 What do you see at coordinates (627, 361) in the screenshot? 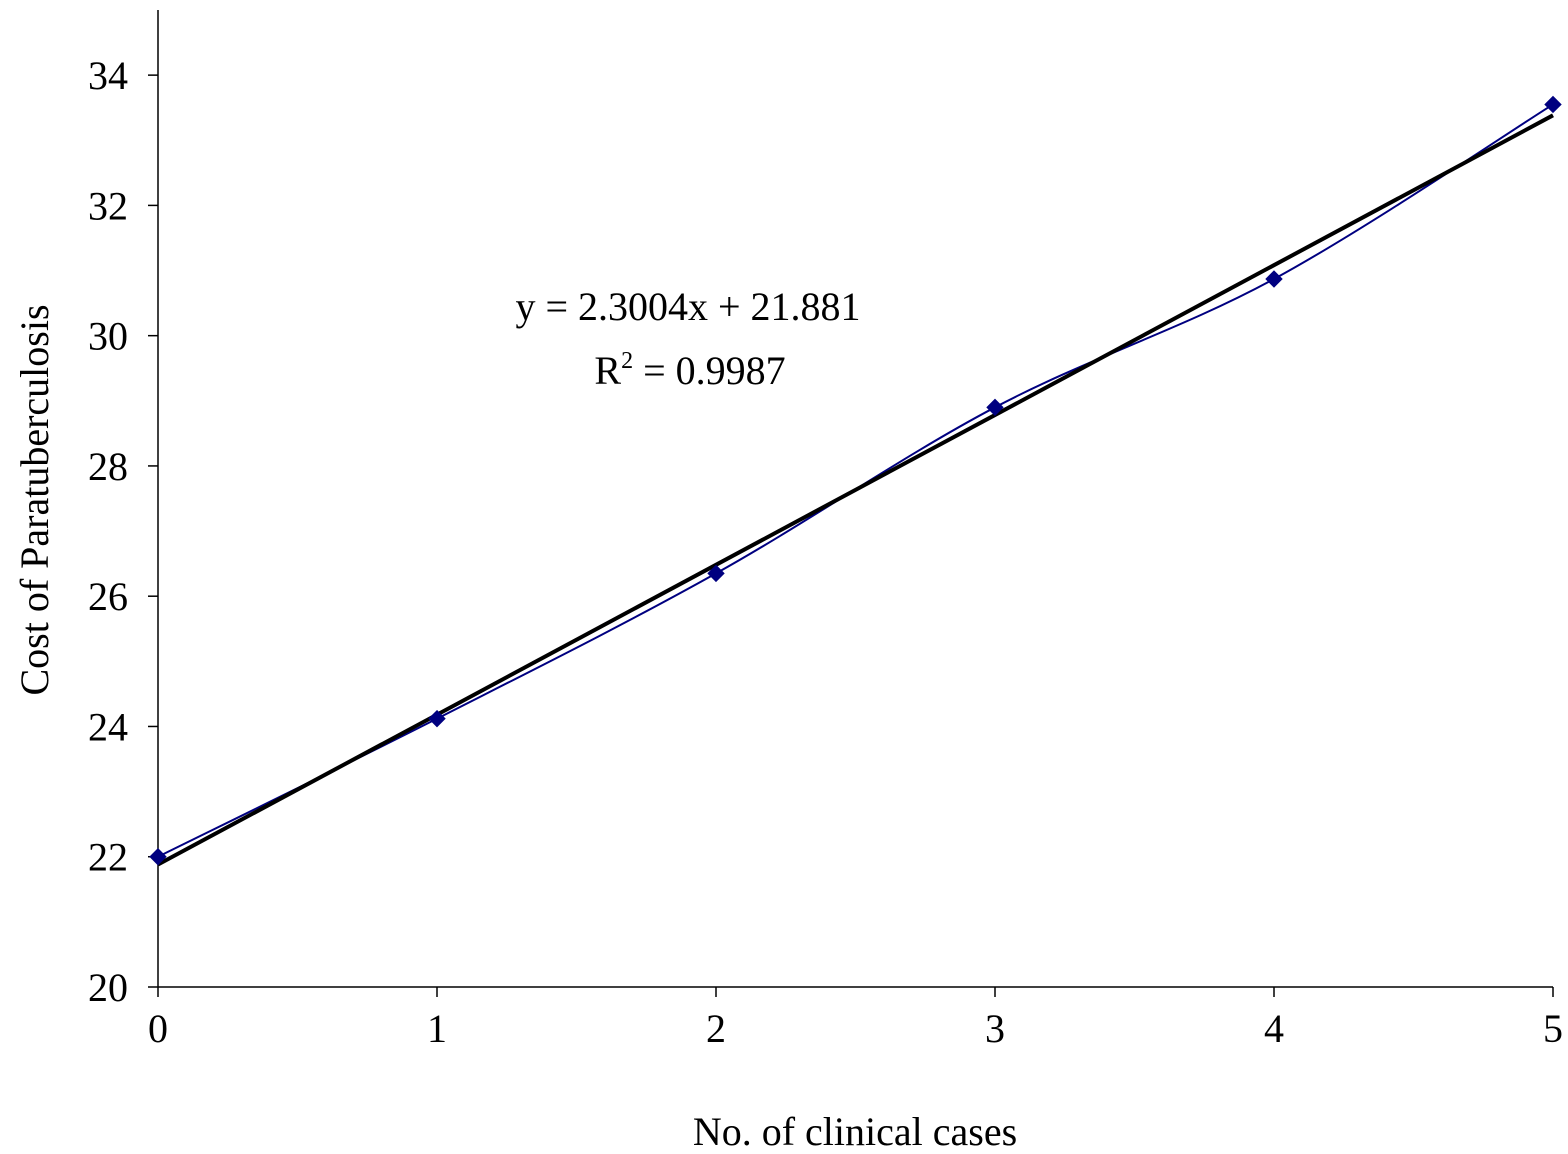
I see `r2-superscript: 2` at bounding box center [627, 361].